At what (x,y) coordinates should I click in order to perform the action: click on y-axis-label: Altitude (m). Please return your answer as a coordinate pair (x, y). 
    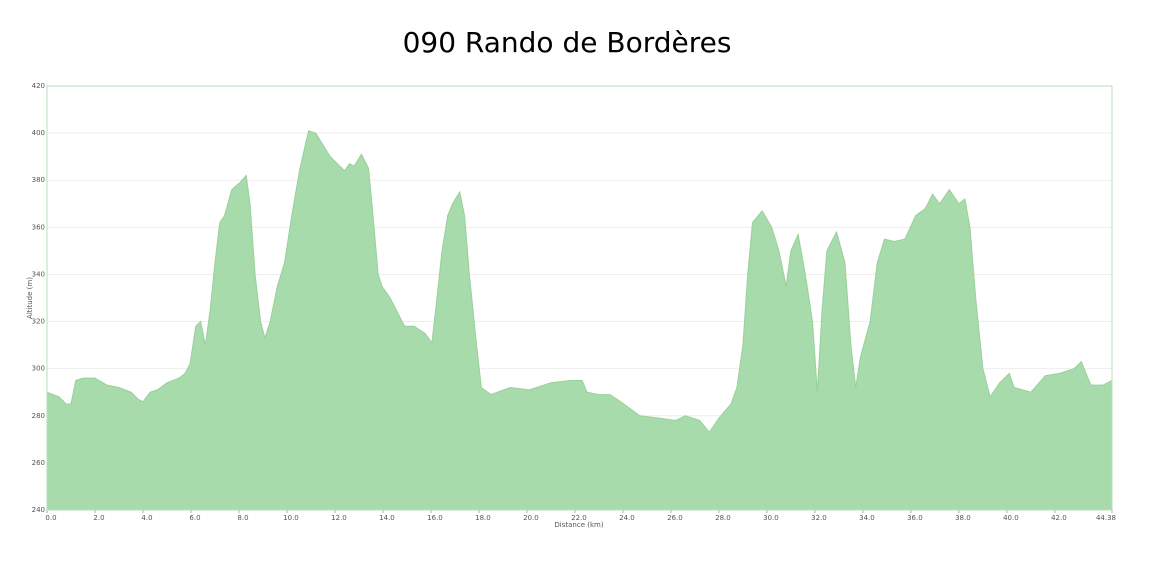
    Looking at the image, I should click on (30, 298).